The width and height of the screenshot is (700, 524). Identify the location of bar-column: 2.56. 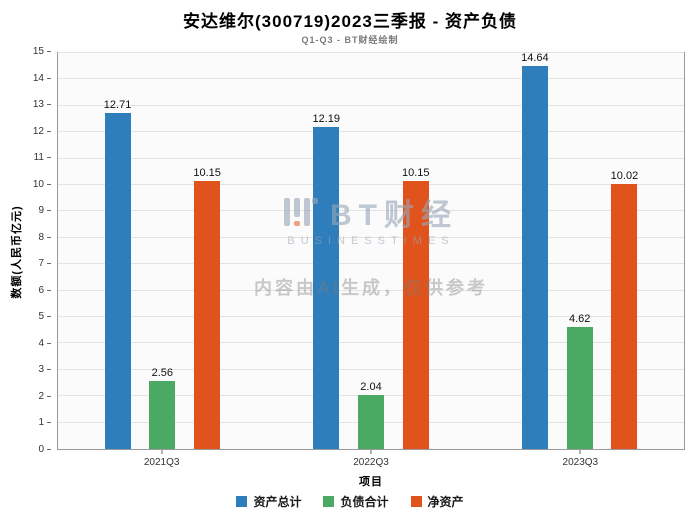
(162, 251).